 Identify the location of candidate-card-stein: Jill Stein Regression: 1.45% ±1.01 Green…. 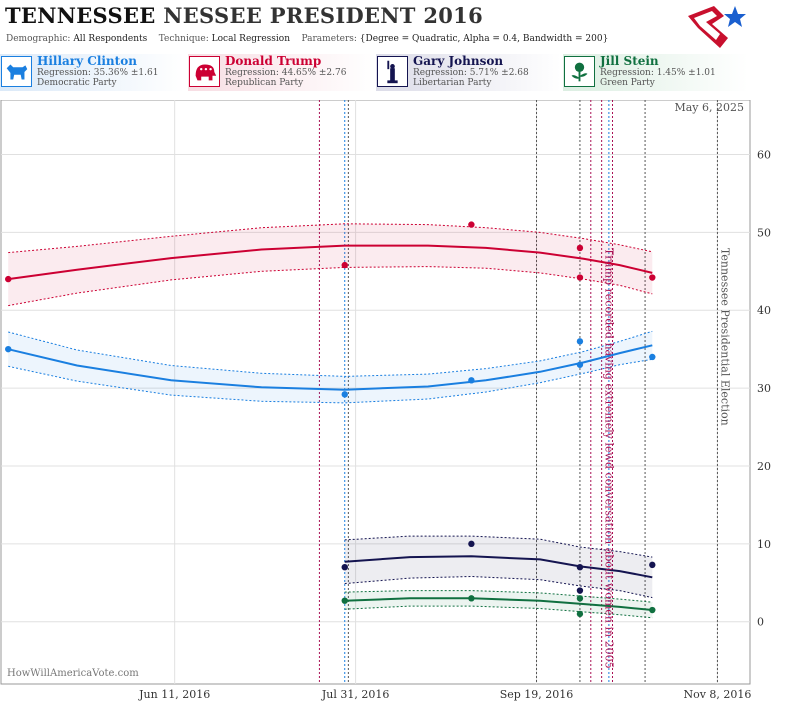
(655, 72).